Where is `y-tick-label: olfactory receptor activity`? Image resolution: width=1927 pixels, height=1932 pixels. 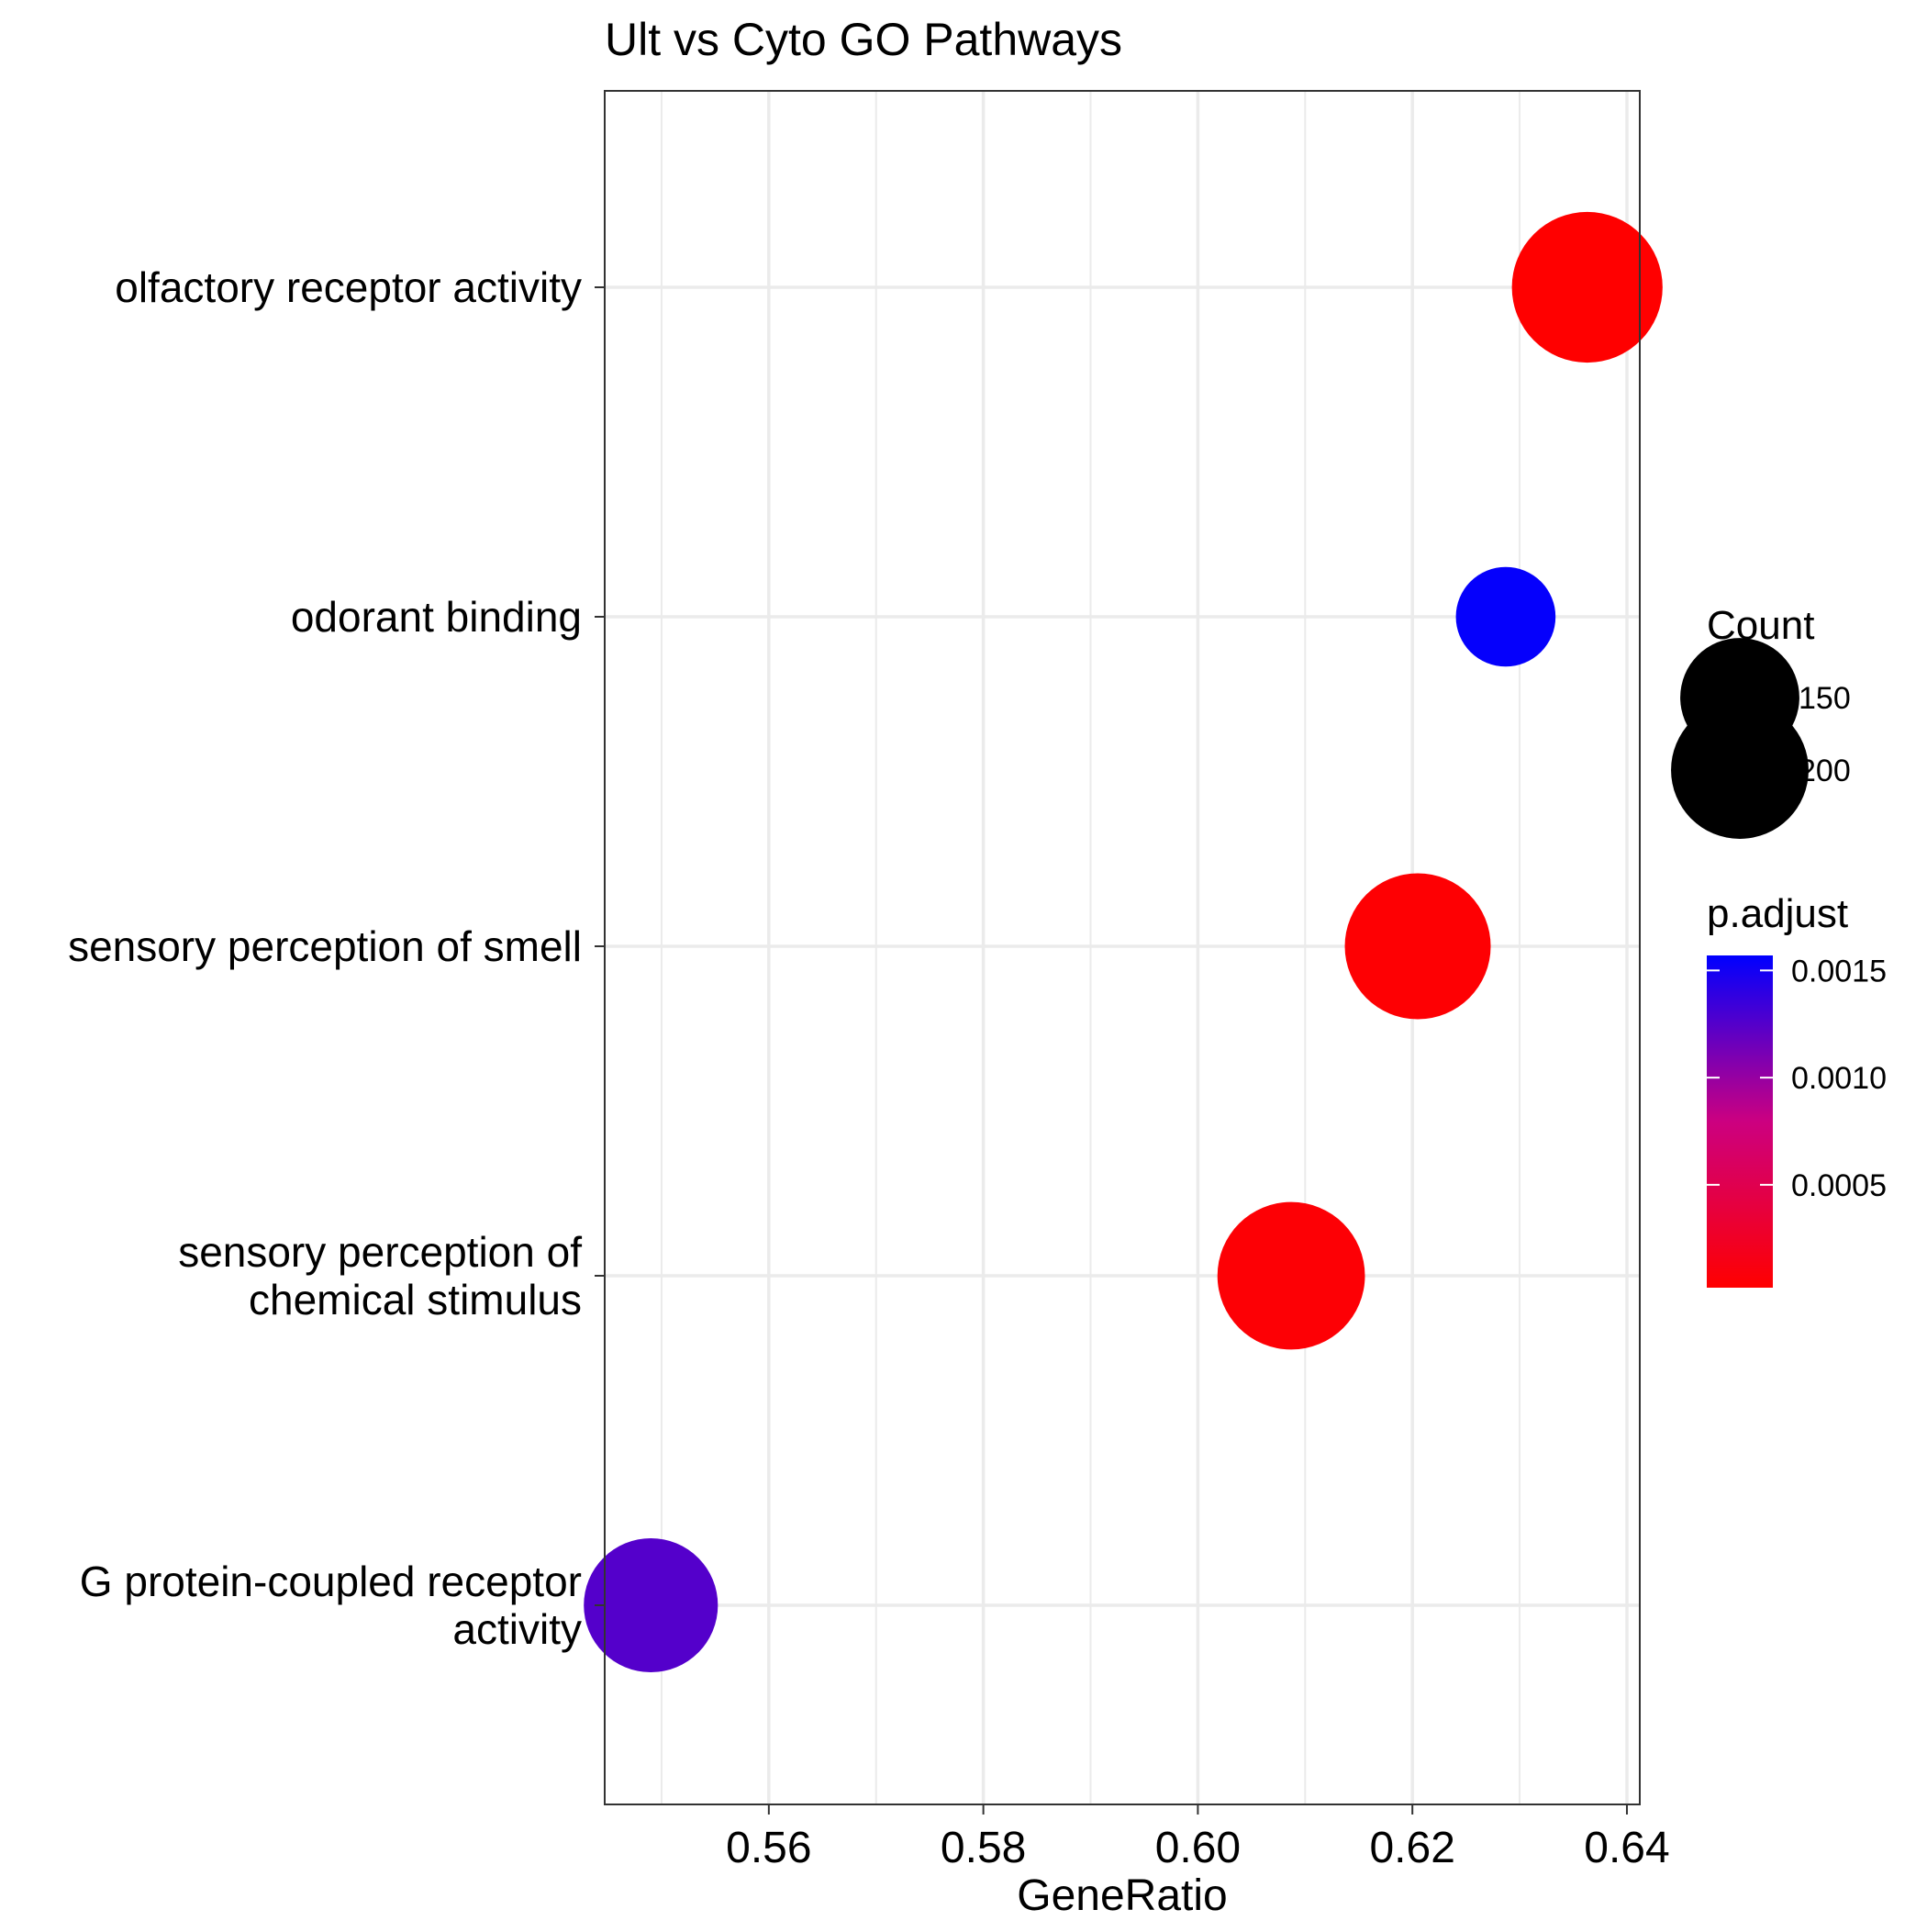 y-tick-label: olfactory receptor activity is located at coordinates (348, 287).